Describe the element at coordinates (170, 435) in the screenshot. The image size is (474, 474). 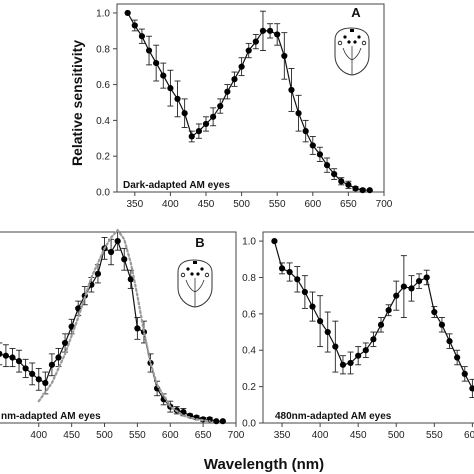
I see `x-tick-label: 600` at that location.